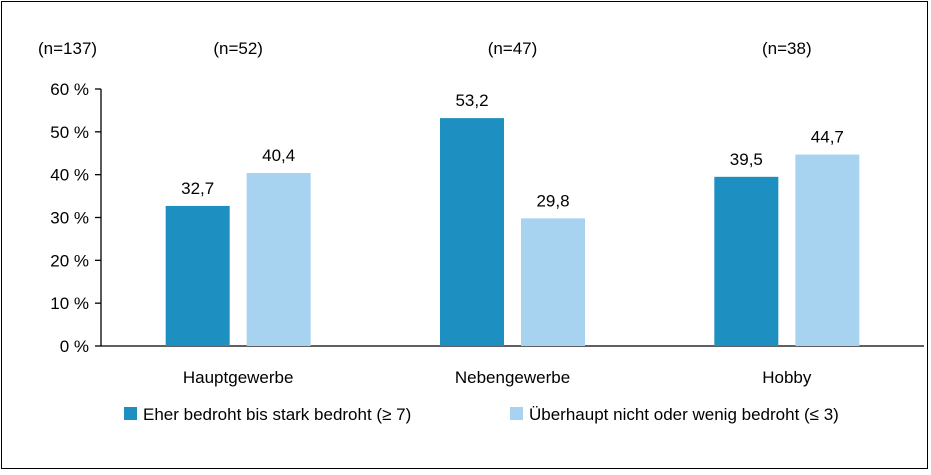  I want to click on x-tick-label: Hobby, so click(787, 377).